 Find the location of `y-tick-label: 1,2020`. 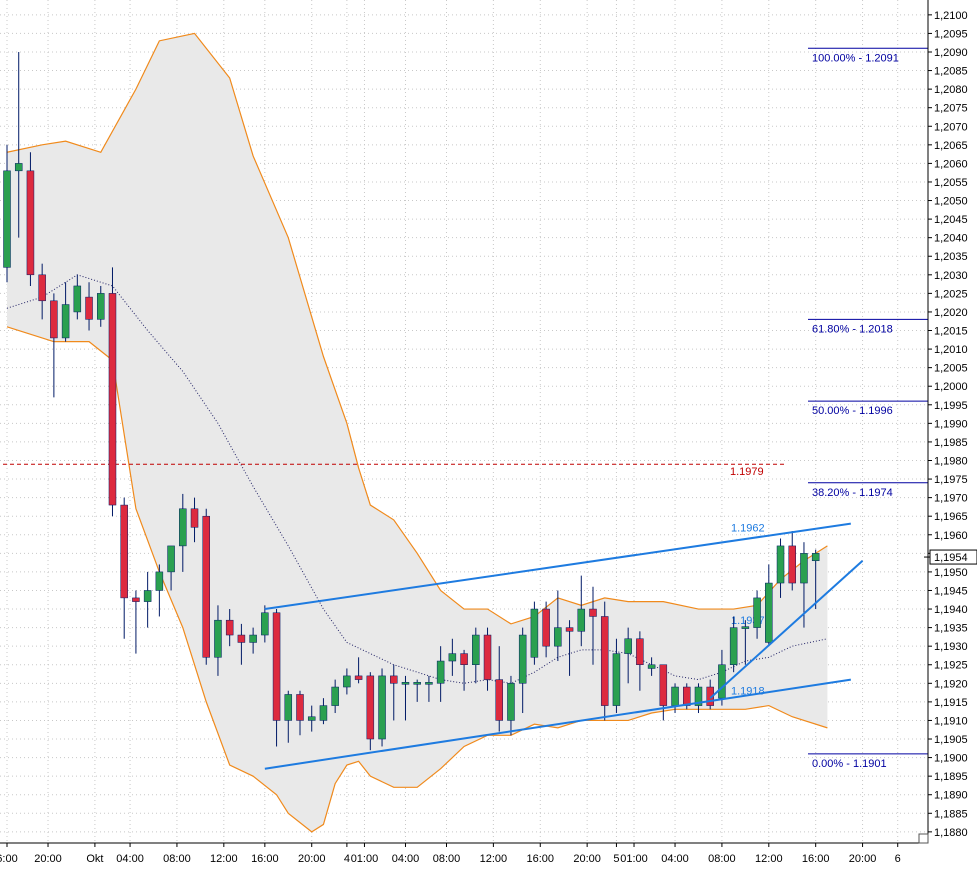

y-tick-label: 1,2020 is located at coordinates (951, 313).